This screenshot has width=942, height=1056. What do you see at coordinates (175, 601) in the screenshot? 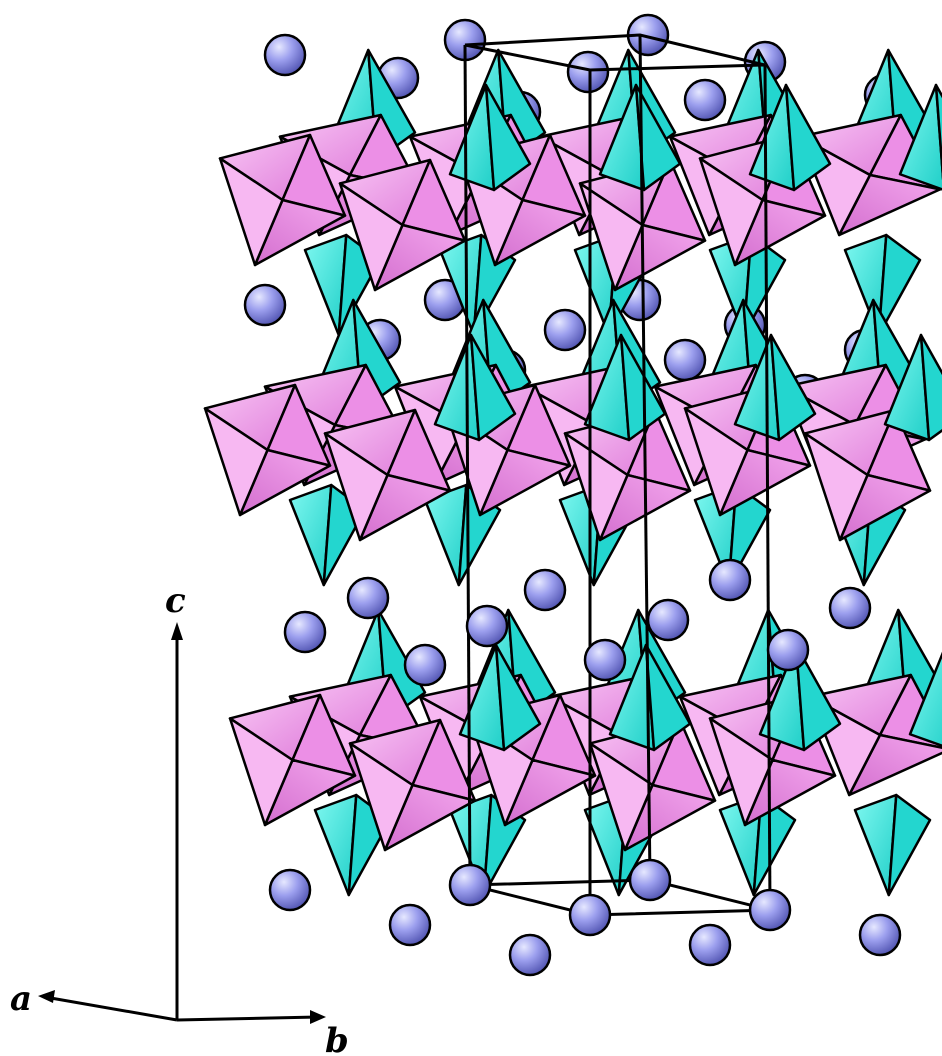
I see `axis-label-c: c` at bounding box center [175, 601].